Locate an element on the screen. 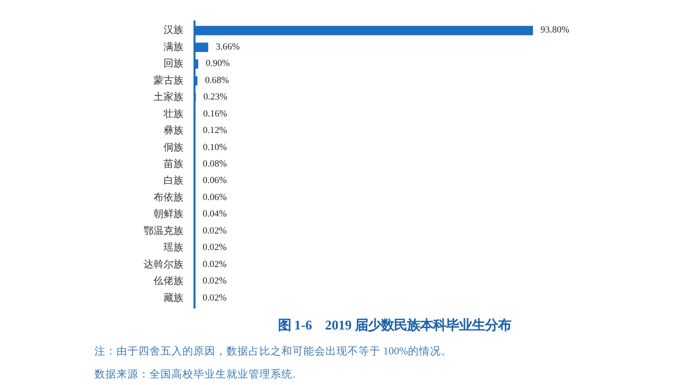  y-tick-label: 朝鲜族 is located at coordinates (169, 214).